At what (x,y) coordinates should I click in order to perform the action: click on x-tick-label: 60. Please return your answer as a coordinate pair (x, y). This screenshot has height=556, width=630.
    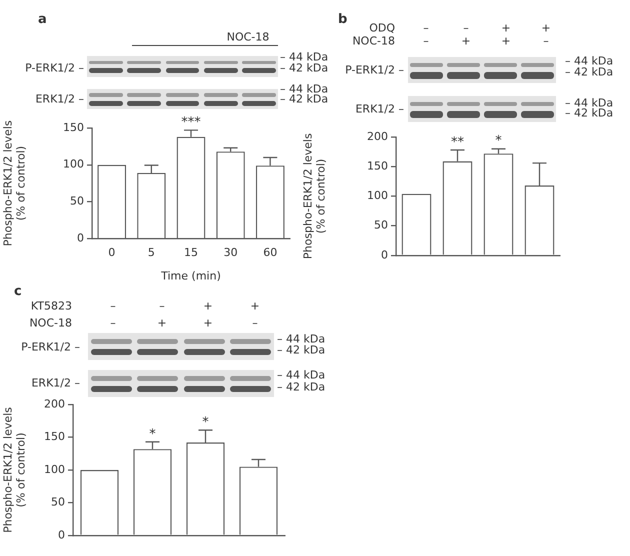
    Looking at the image, I should click on (270, 253).